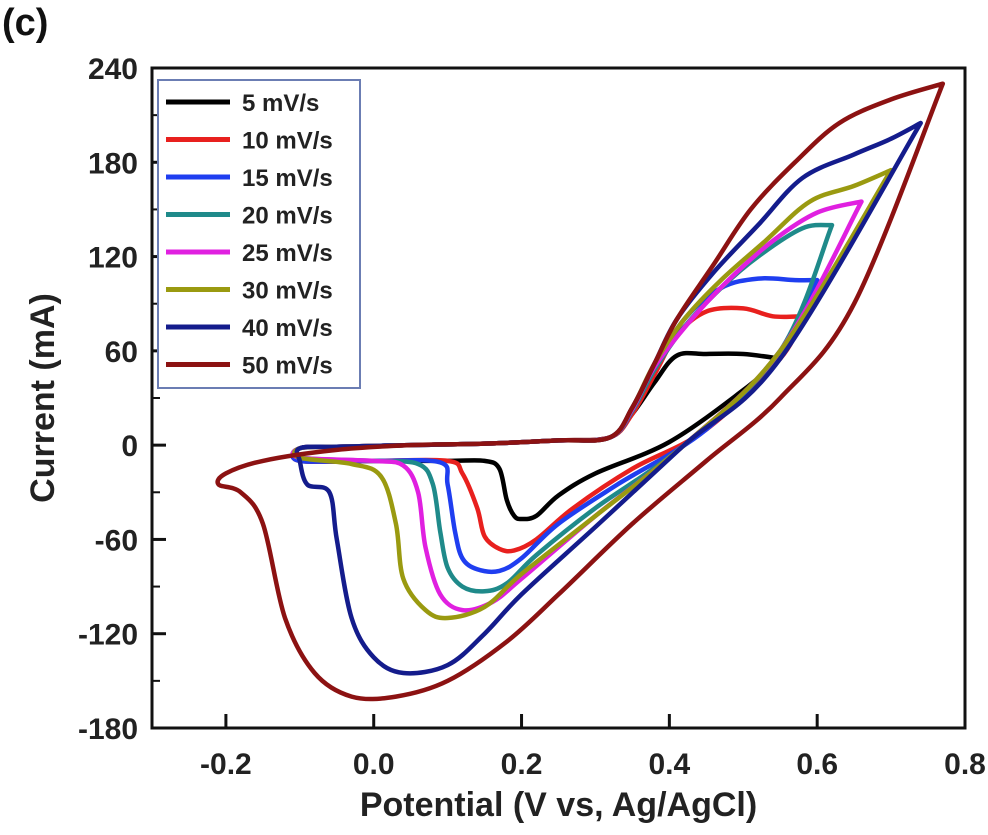 The image size is (988, 835). What do you see at coordinates (287, 366) in the screenshot?
I see `legend-label: 50 mV/s` at bounding box center [287, 366].